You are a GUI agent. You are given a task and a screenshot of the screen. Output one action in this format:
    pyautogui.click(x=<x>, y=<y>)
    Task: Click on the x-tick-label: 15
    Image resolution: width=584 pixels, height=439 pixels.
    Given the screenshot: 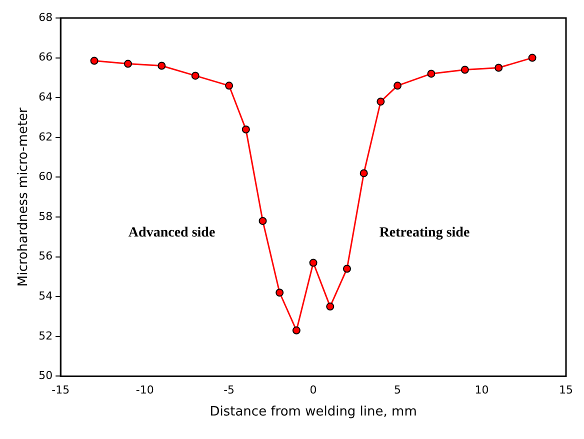 What is the action you would take?
    pyautogui.click(x=566, y=390)
    